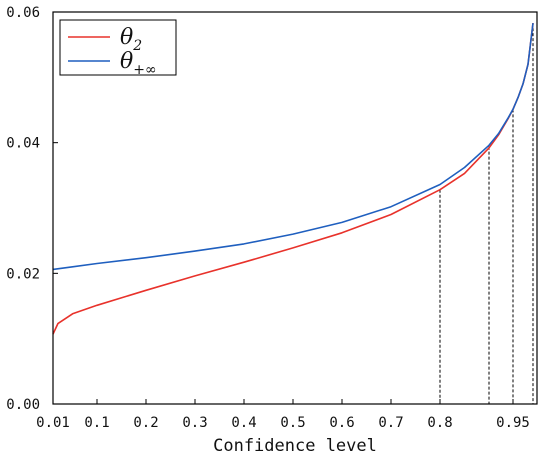 The width and height of the screenshot is (550, 460). I want to click on x-tick-label: 0.3, so click(194, 423).